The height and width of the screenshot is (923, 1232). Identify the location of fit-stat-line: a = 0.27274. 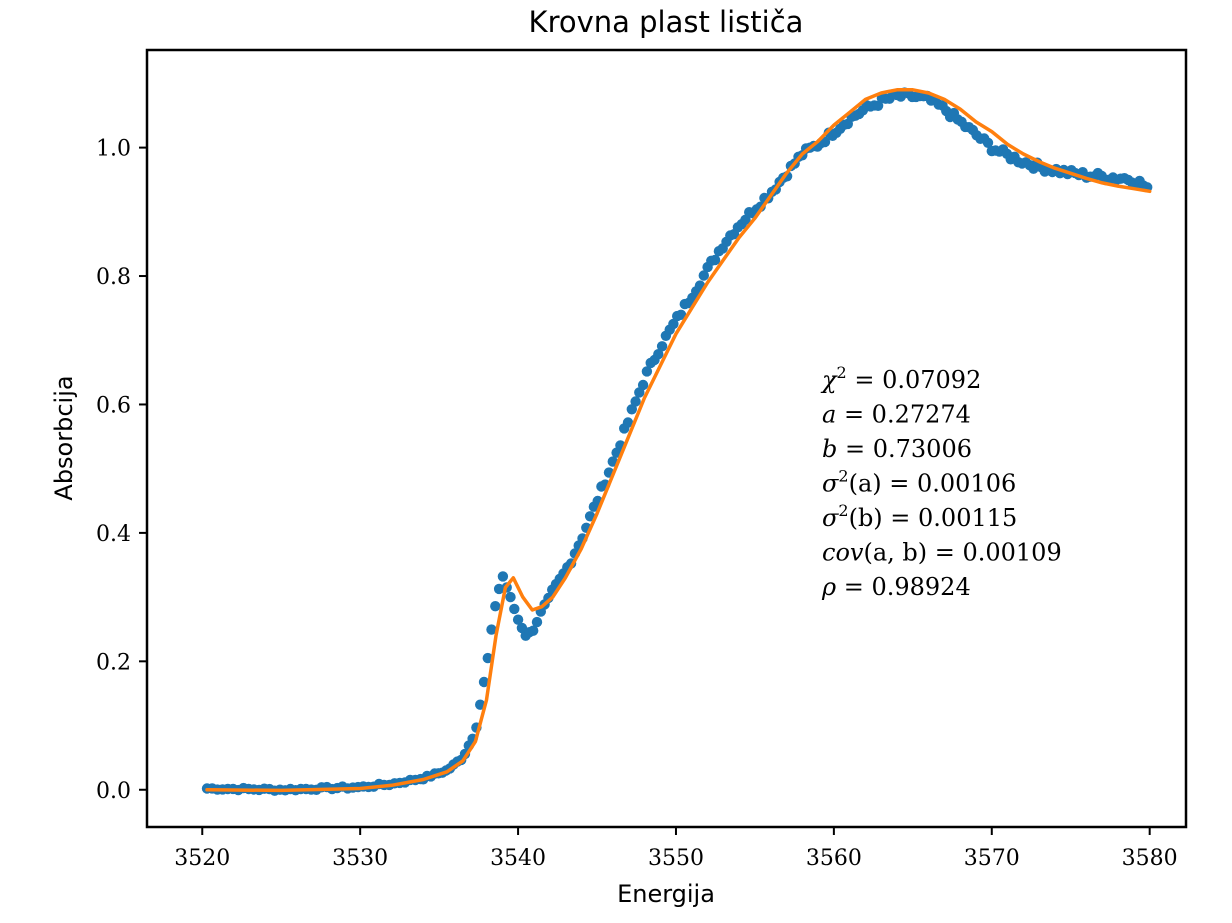
(896, 415).